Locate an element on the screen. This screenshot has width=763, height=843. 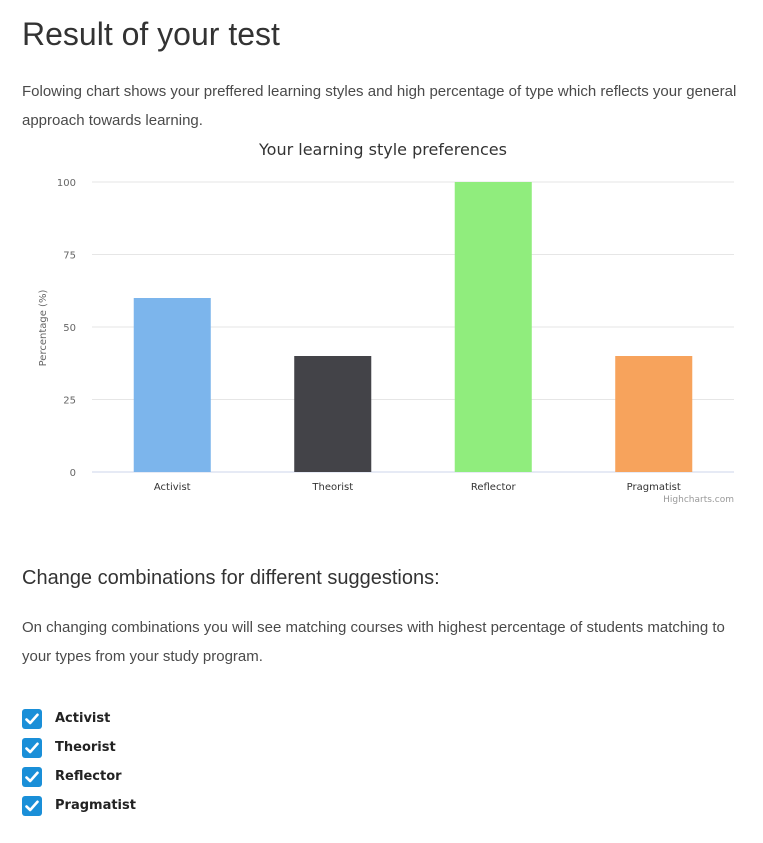
x-tick-label: Reflector is located at coordinates (494, 487).